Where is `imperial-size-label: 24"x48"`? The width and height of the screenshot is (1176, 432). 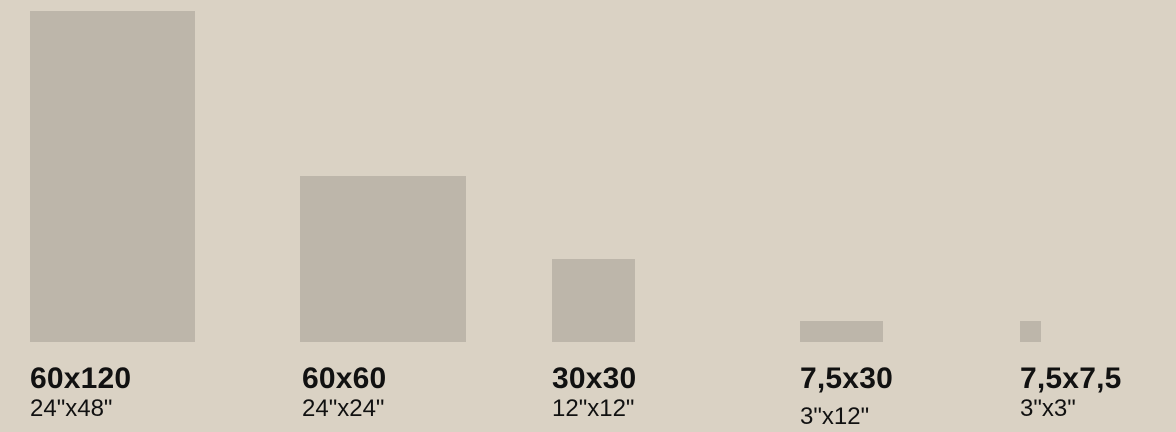 imperial-size-label: 24"x48" is located at coordinates (71, 408).